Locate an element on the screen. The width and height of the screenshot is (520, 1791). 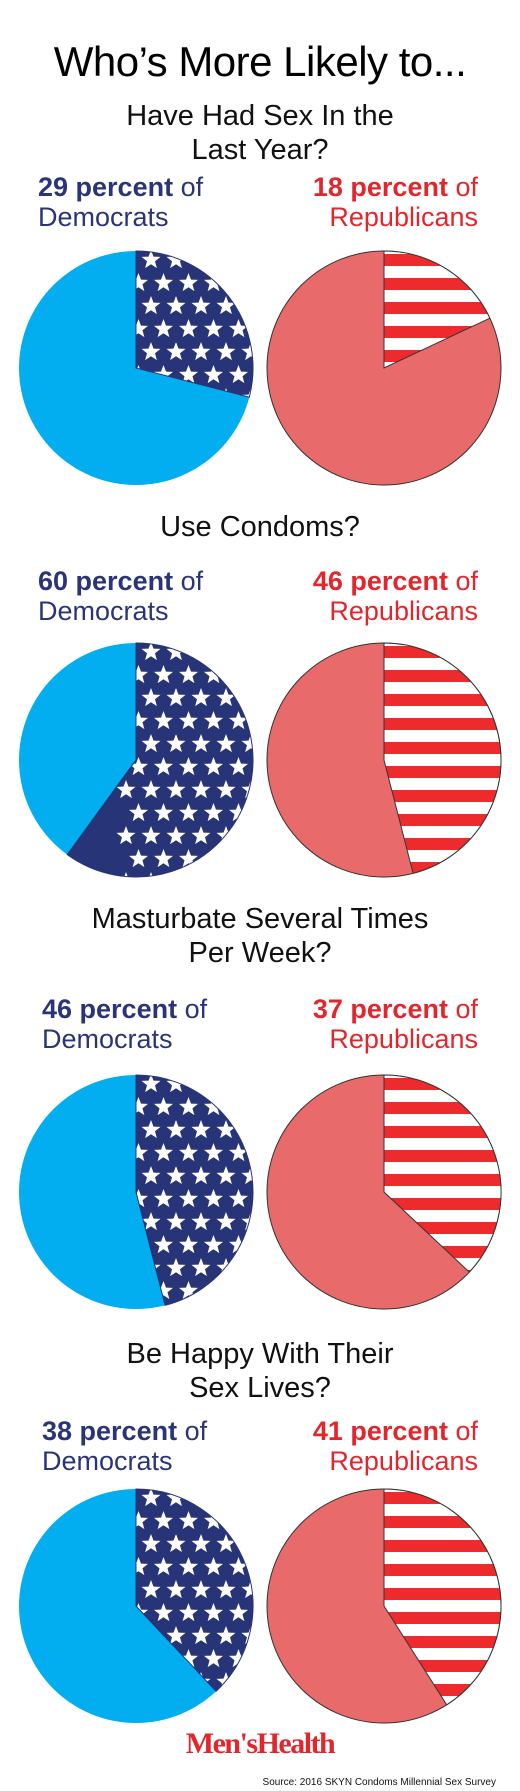
democrat-label-3: 46 percent of Democrats is located at coordinates (124, 1024).